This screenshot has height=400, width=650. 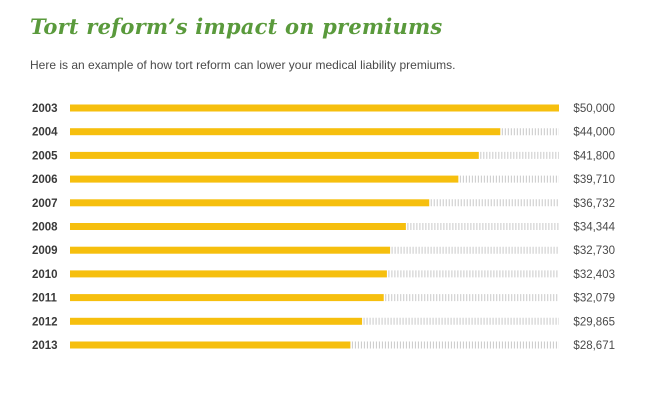 What do you see at coordinates (594, 228) in the screenshot?
I see `value-label-2008: $34,344` at bounding box center [594, 228].